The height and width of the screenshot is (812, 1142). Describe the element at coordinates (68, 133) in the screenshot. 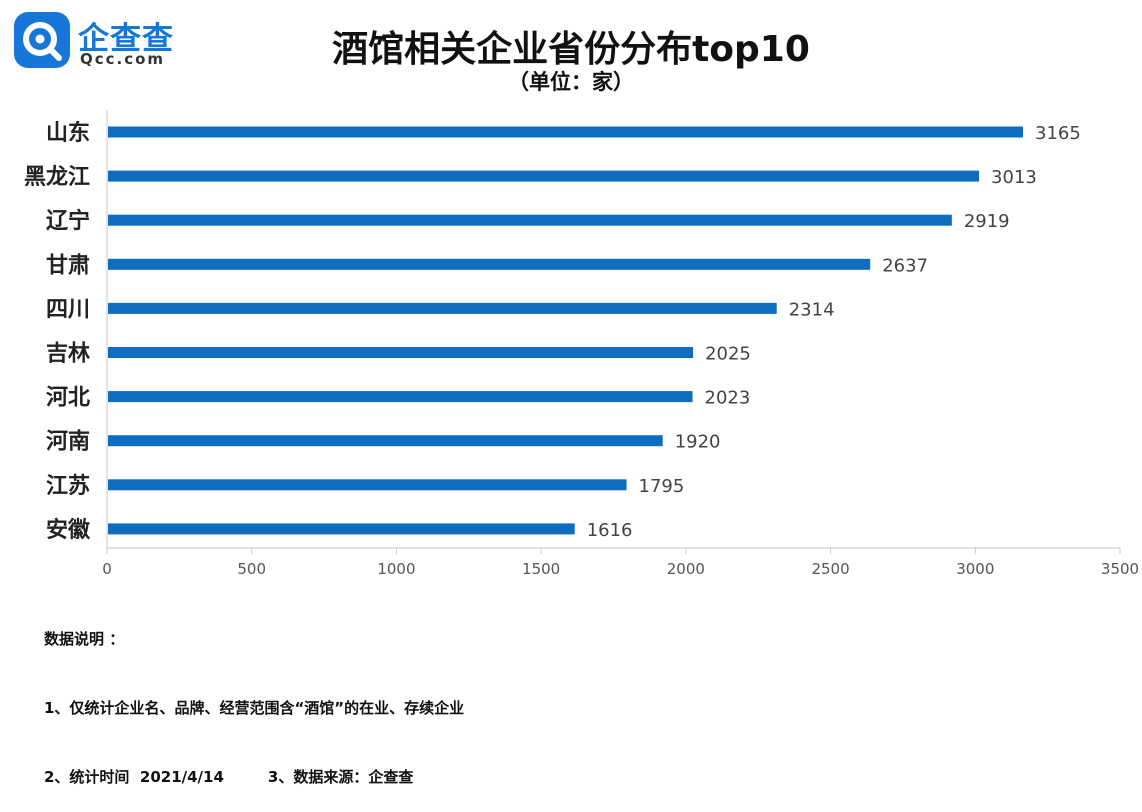

I see `category-label: 山东` at that location.